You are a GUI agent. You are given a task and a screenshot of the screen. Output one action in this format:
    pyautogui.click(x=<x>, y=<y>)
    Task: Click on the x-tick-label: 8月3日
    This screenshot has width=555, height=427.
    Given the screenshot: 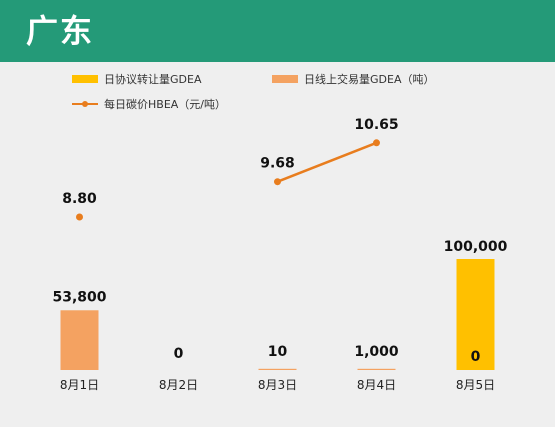 What is the action you would take?
    pyautogui.click(x=277, y=385)
    